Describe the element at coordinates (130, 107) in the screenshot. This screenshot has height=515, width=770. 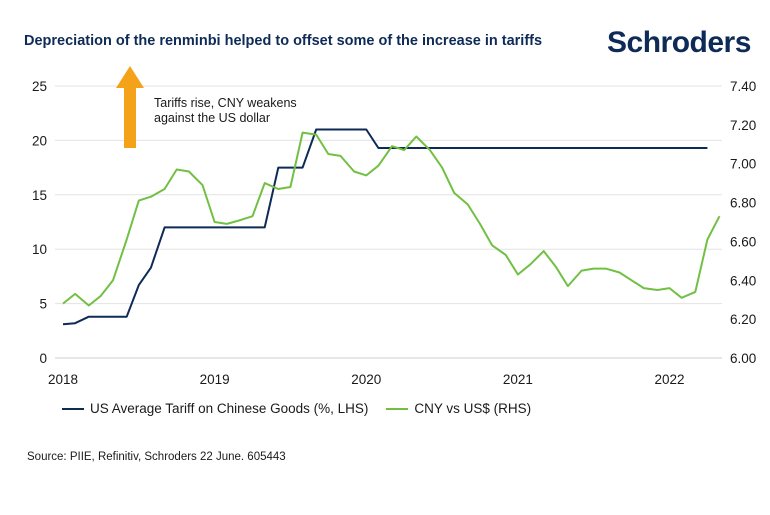
I see `up-arrow-icon` at that location.